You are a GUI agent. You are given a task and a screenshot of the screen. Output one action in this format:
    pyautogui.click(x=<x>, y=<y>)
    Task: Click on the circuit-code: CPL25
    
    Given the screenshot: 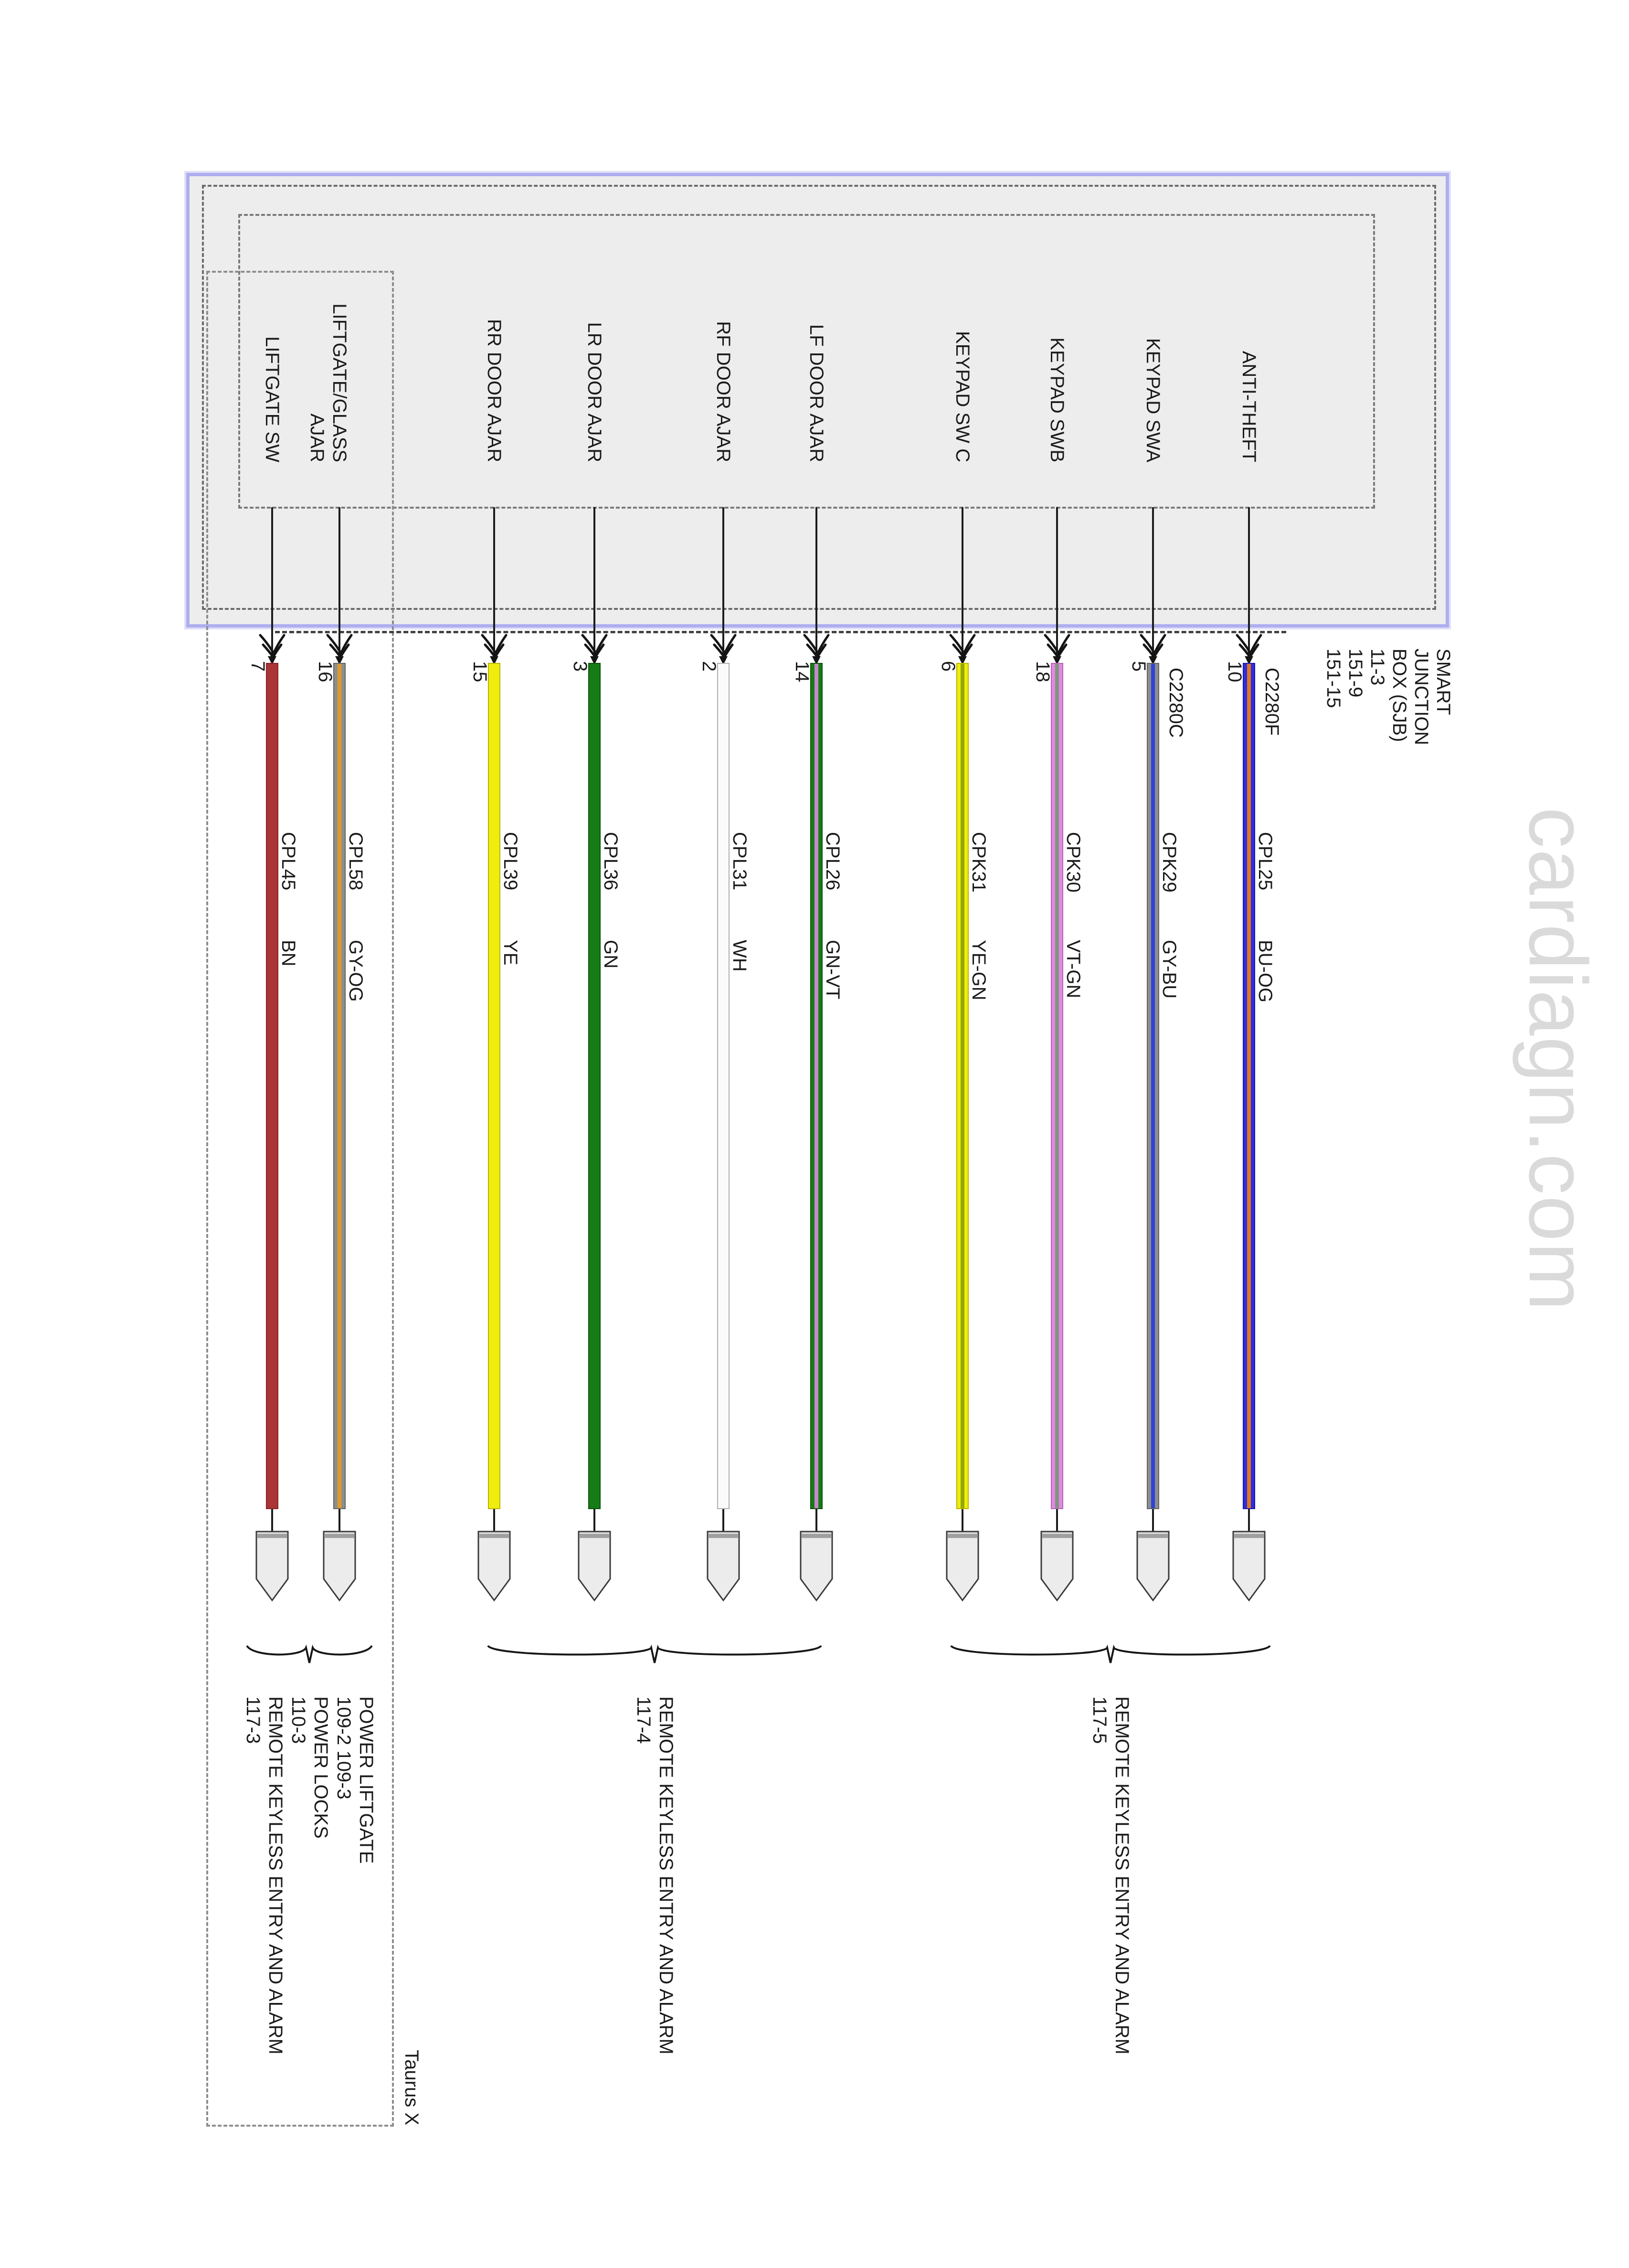 What is the action you would take?
    pyautogui.click(x=1265, y=861)
    